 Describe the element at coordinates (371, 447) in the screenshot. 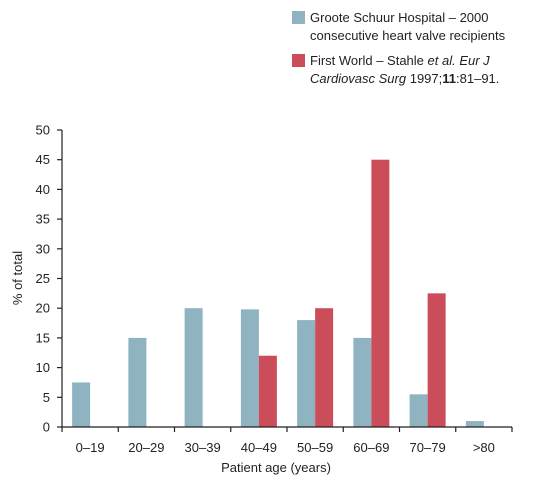

I see `x-tick-label: 60–69` at that location.